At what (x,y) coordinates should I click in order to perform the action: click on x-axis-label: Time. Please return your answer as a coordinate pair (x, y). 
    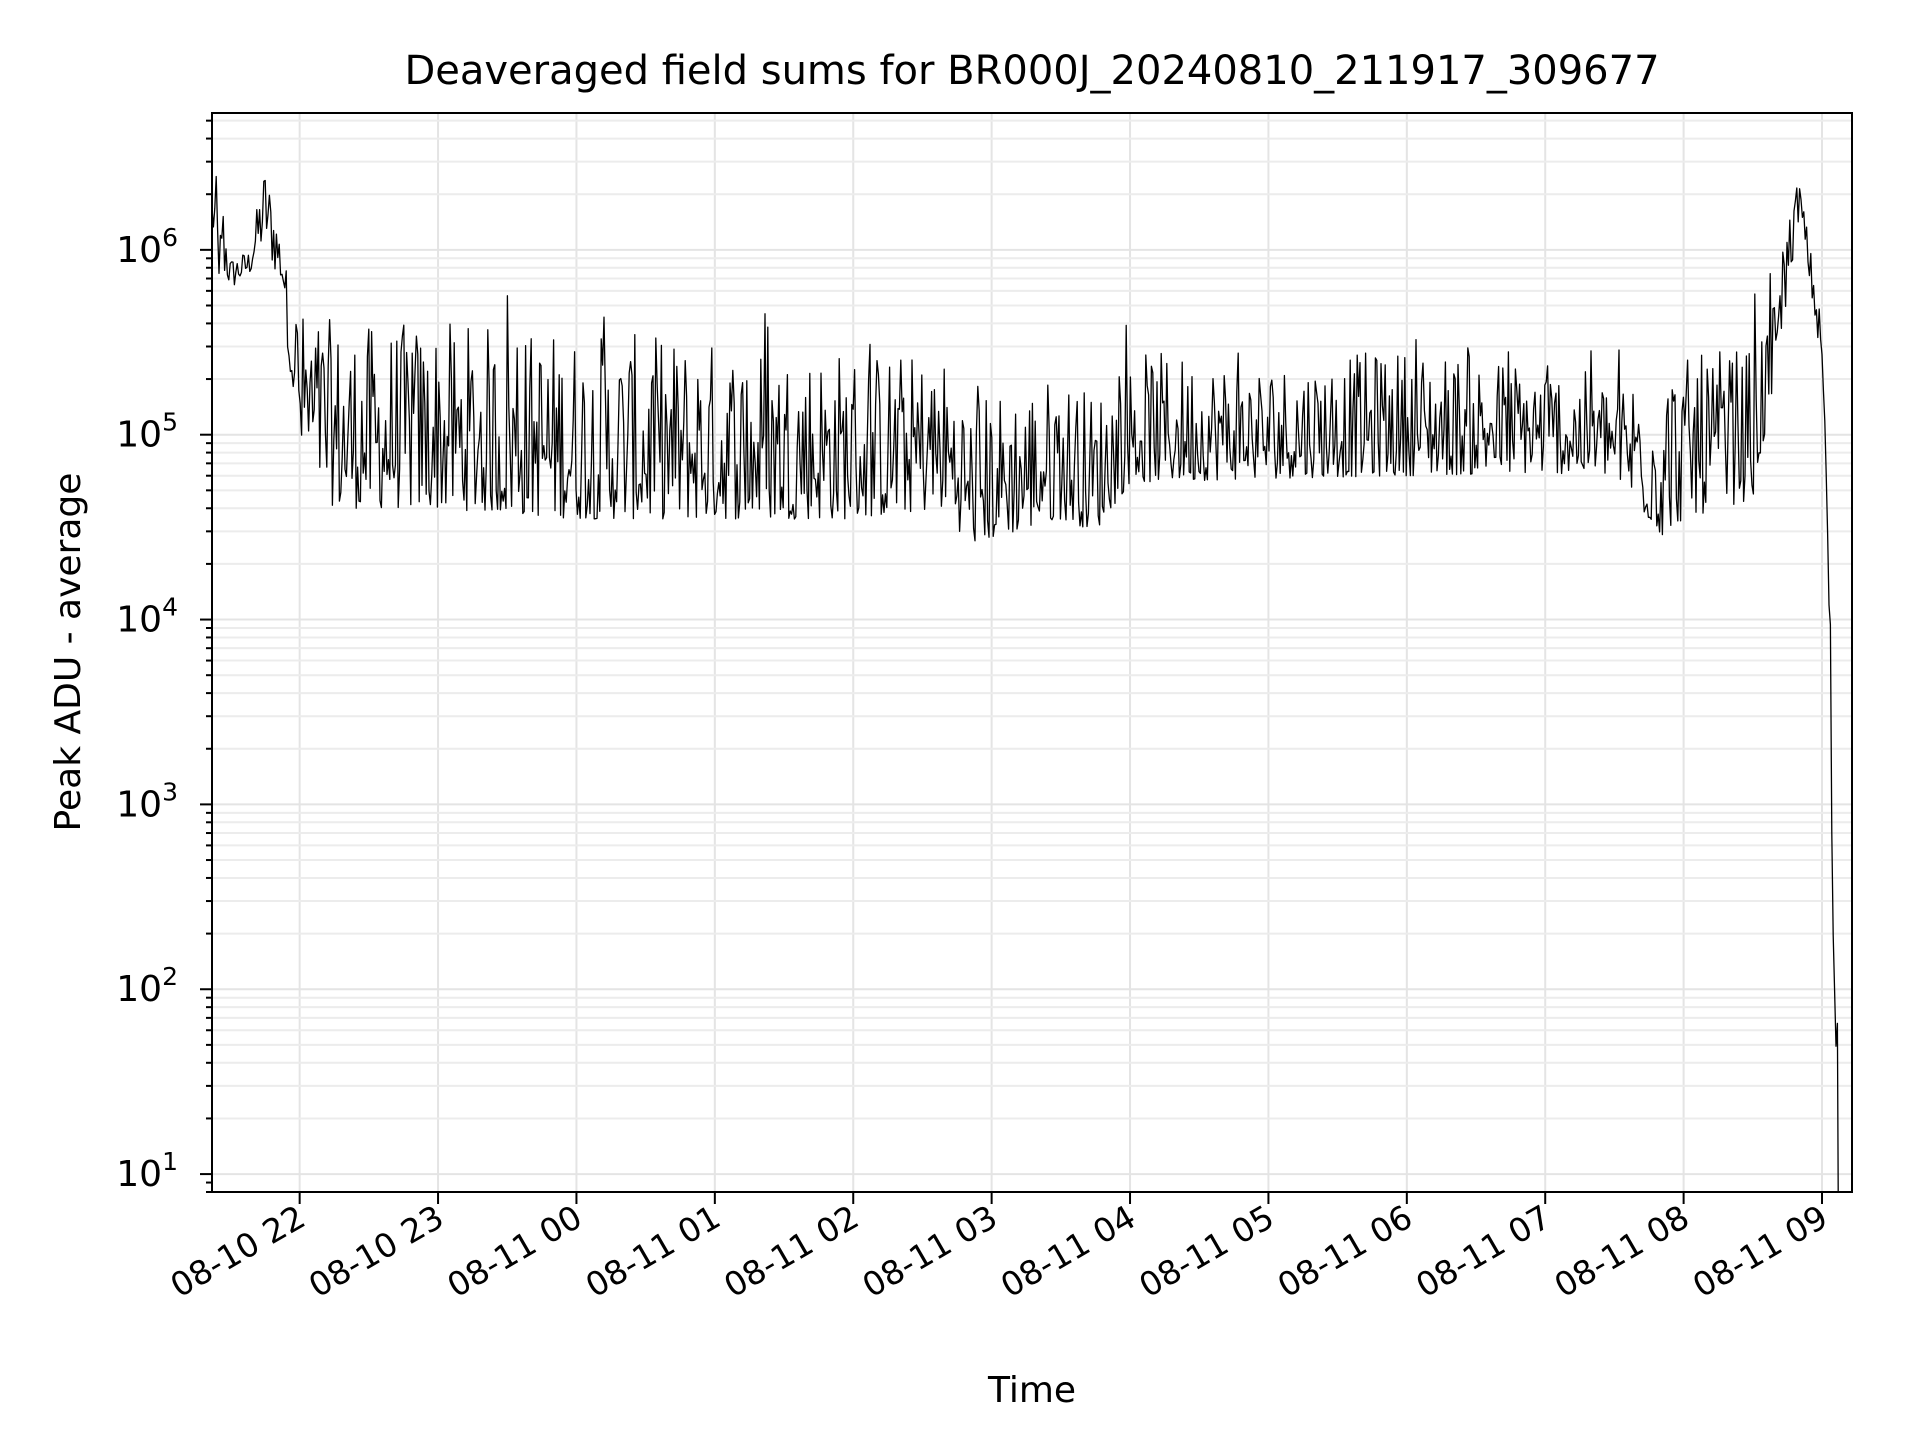
    Looking at the image, I should click on (1031, 1390).